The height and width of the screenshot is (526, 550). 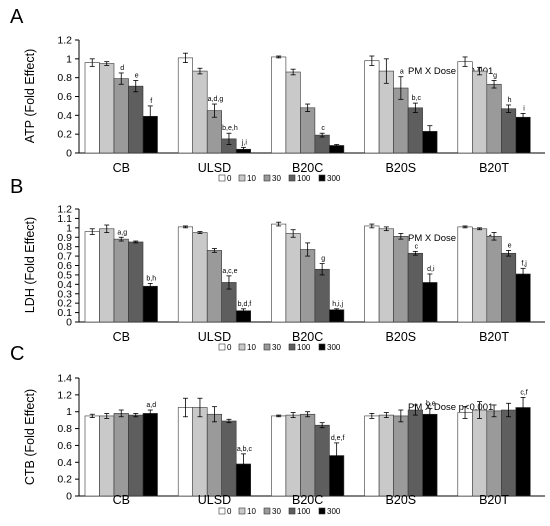 What do you see at coordinates (417, 98) in the screenshot?
I see `significance-label: b,c` at bounding box center [417, 98].